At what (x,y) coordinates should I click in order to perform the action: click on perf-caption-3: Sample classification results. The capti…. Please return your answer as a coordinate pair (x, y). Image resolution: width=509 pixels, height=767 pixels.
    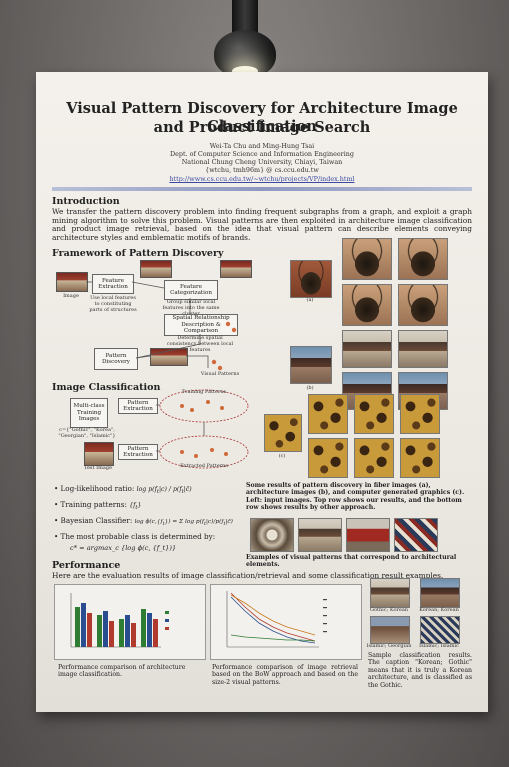
    Looking at the image, I should click on (420, 670).